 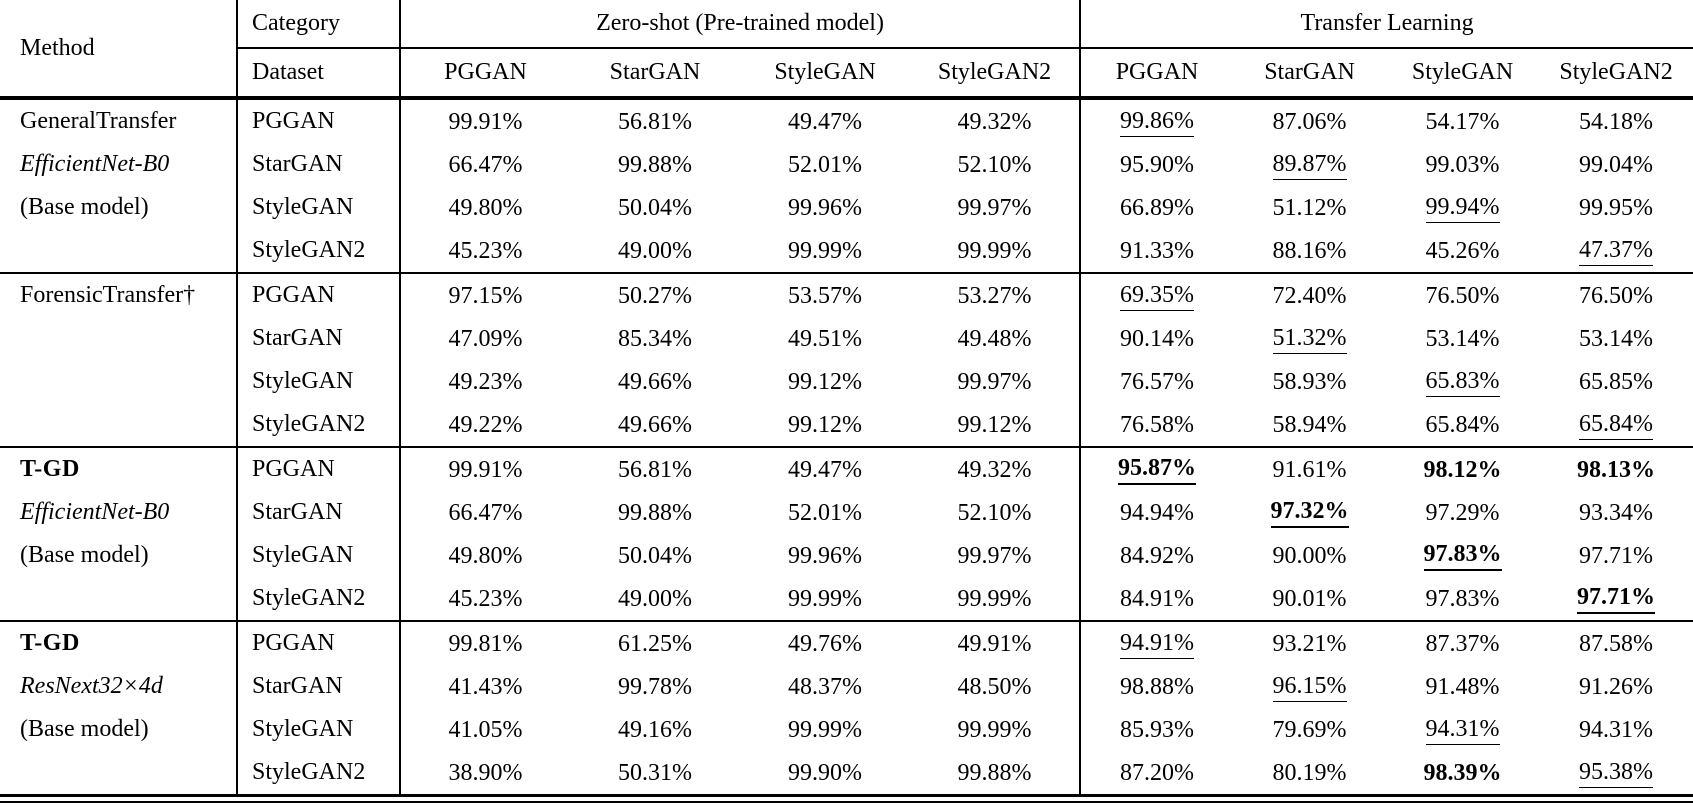 What do you see at coordinates (1157, 469) in the screenshot?
I see `accuracy-value: 95.87%` at bounding box center [1157, 469].